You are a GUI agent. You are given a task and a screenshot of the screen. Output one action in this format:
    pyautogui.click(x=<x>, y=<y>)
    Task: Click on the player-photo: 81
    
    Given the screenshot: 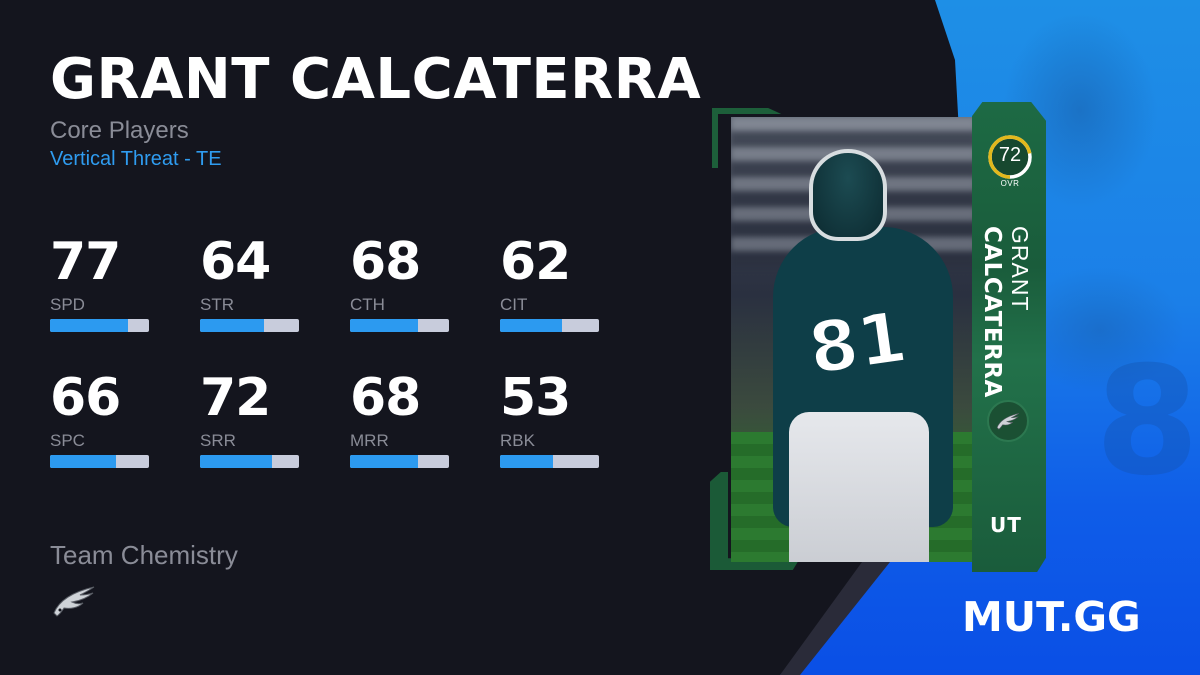 What is the action you would take?
    pyautogui.click(x=853, y=339)
    